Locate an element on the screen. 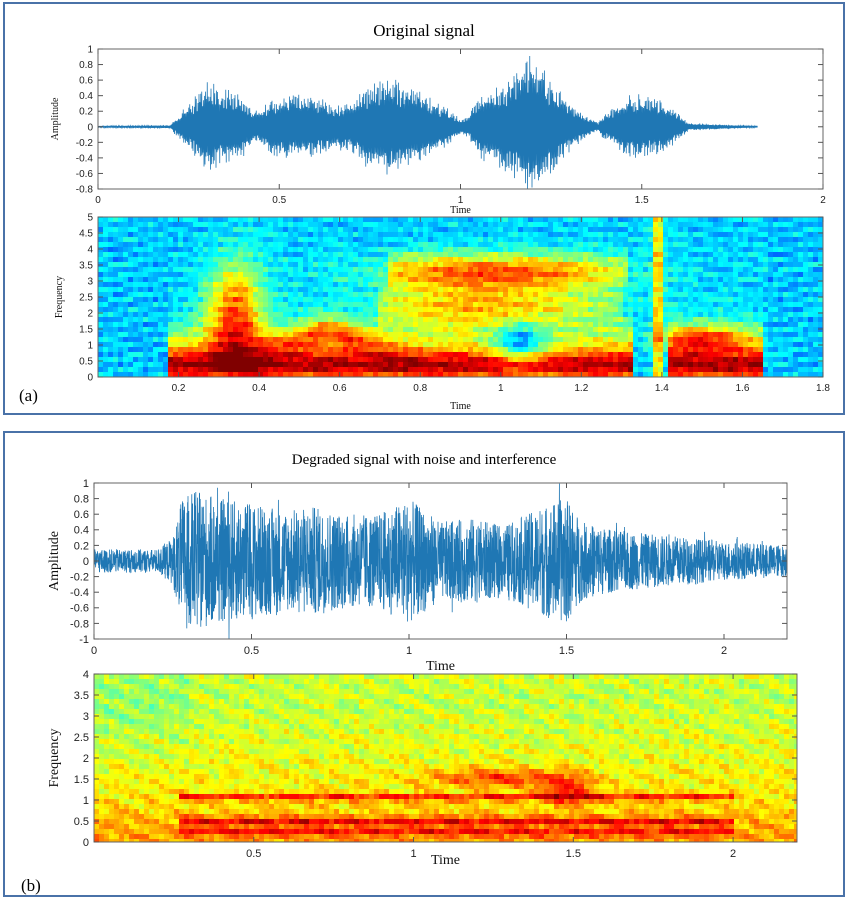  a-wave-xtick-label: 0.5 is located at coordinates (279, 200).